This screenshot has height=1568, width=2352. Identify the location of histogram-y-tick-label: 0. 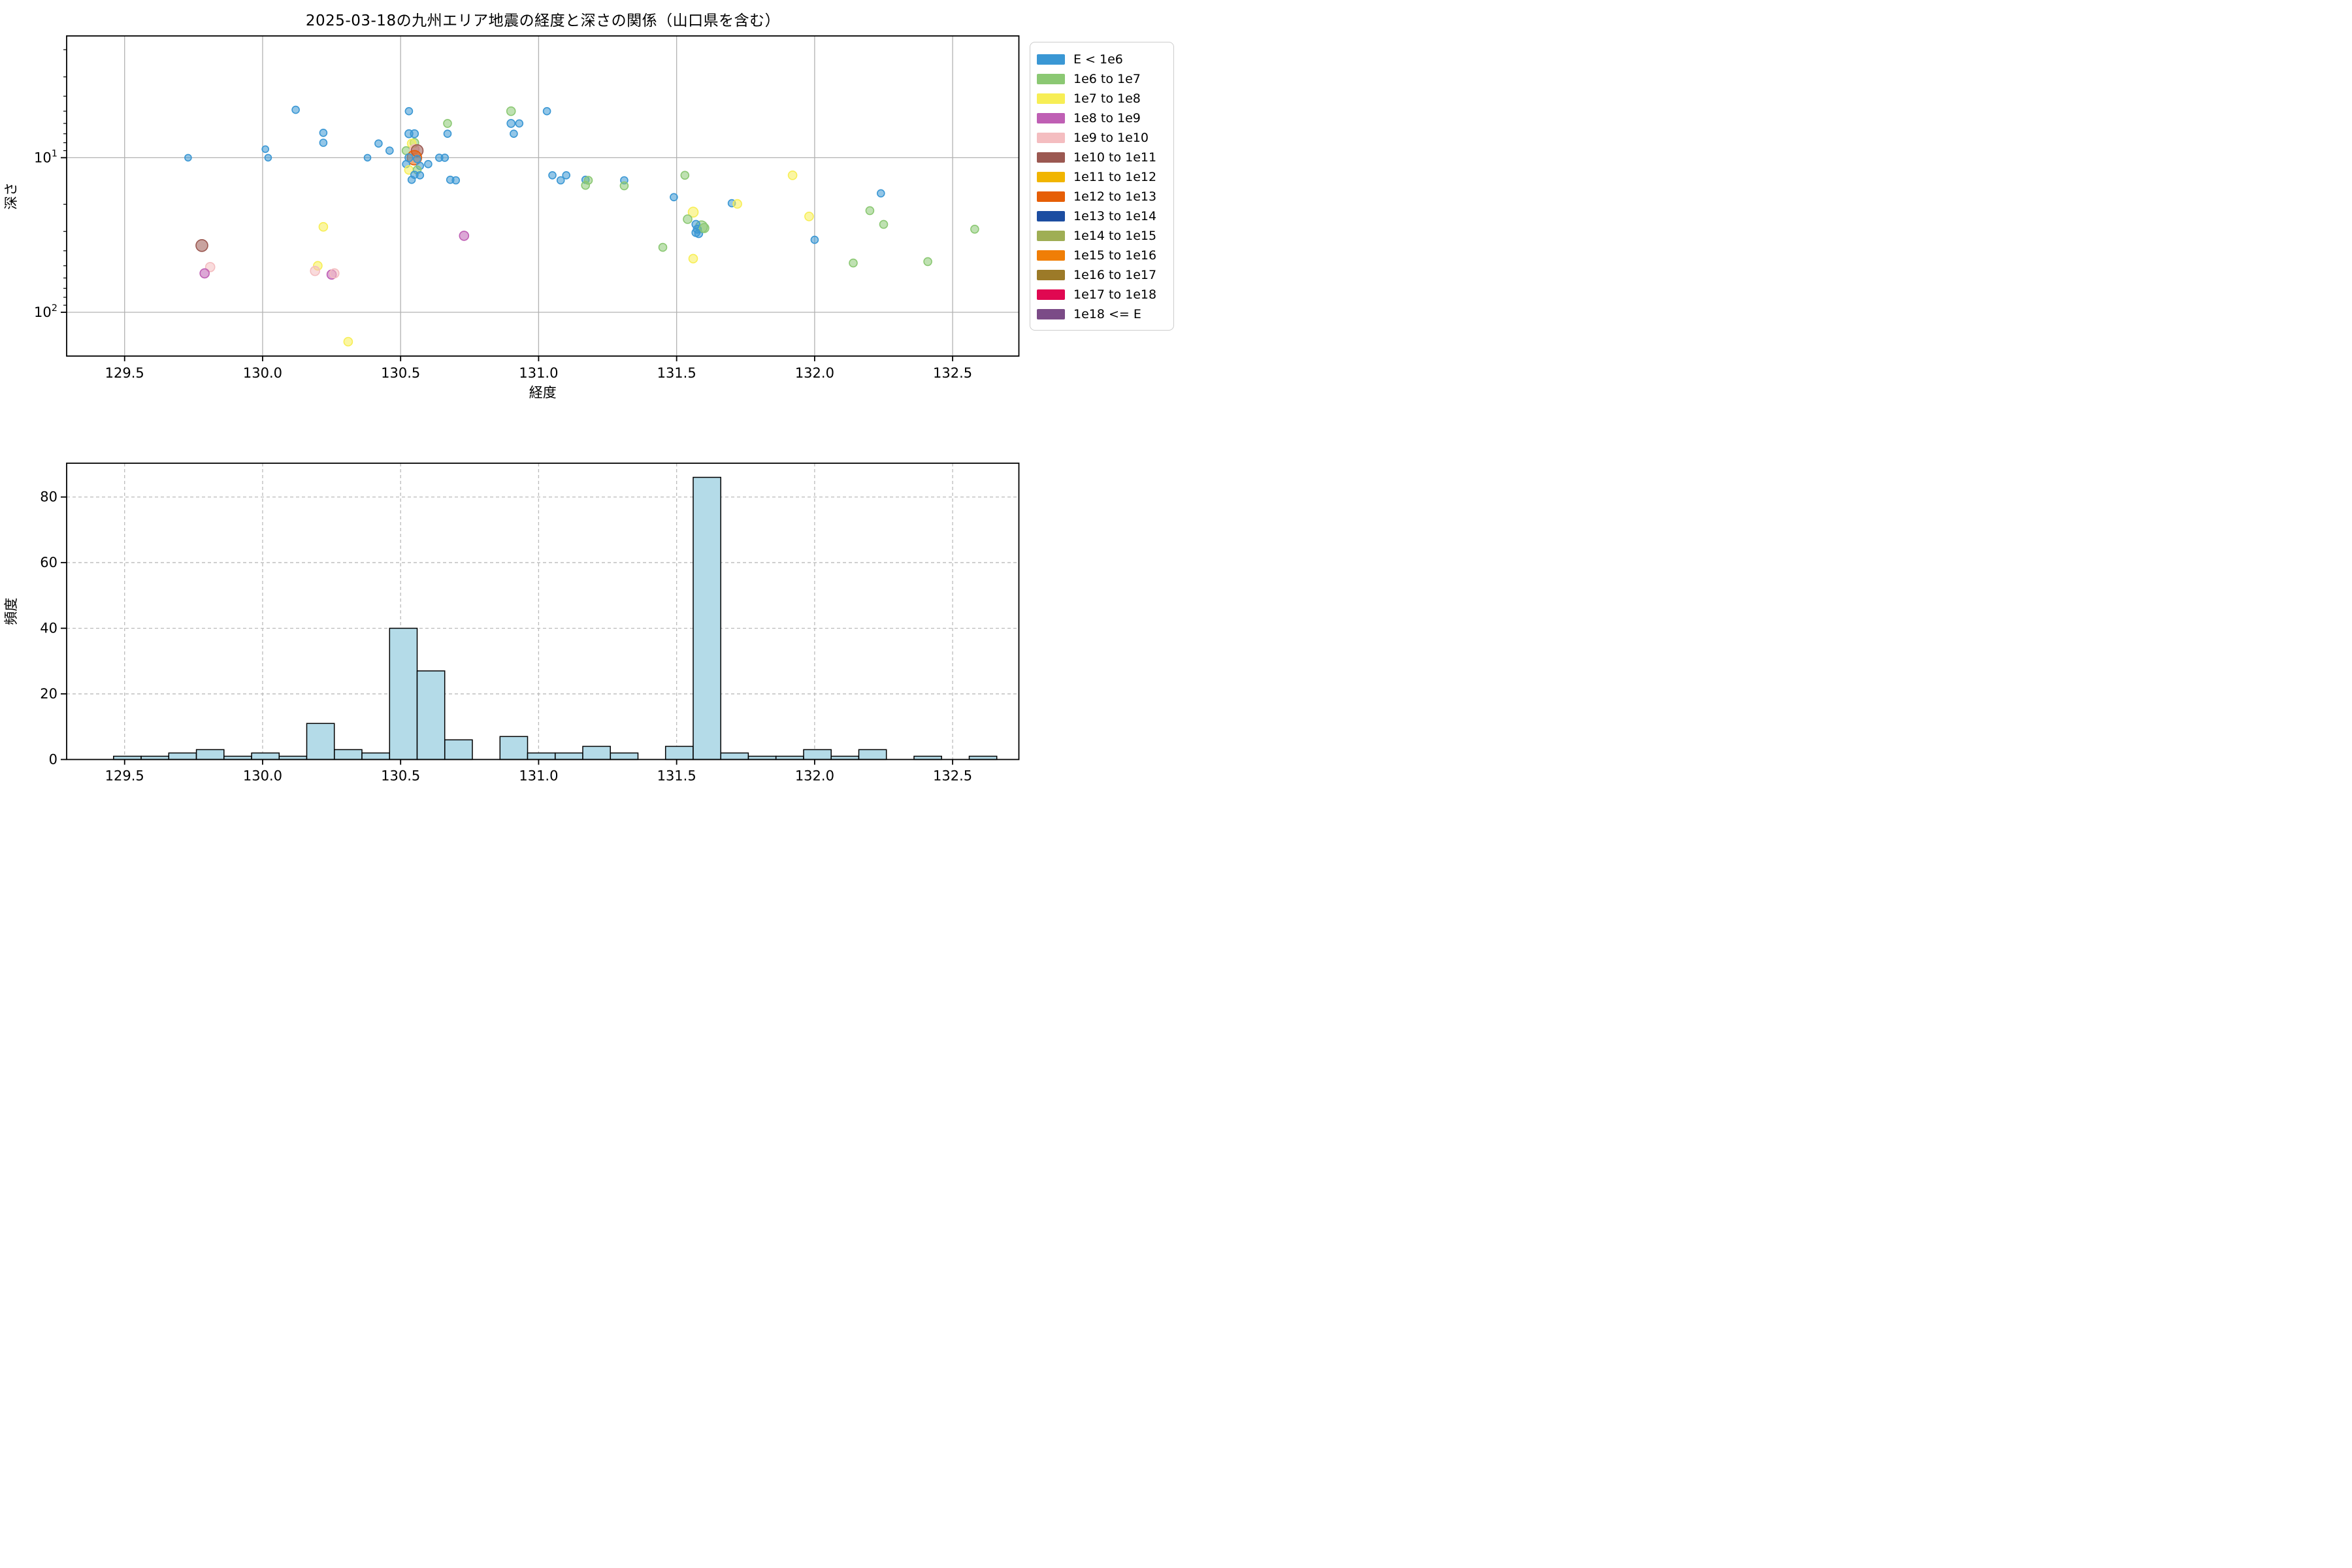
(53, 760).